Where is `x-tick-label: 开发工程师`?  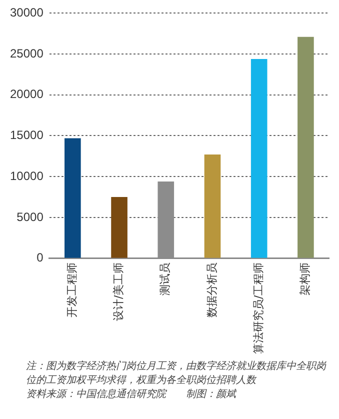 x-tick-label: 开发工程师 is located at coordinates (72, 290).